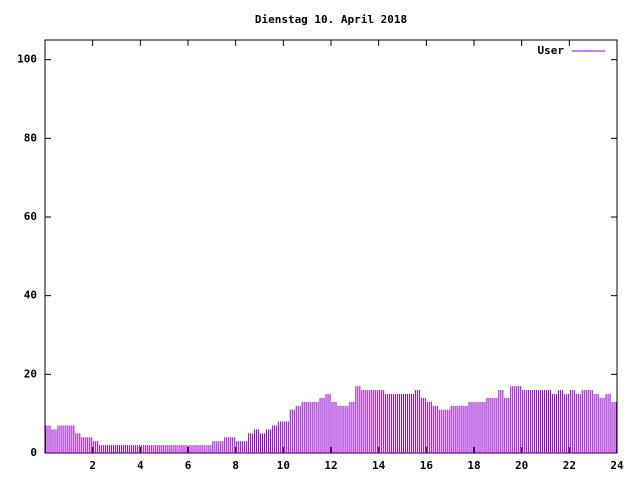  I want to click on y-tick-label: 100, so click(27, 59).